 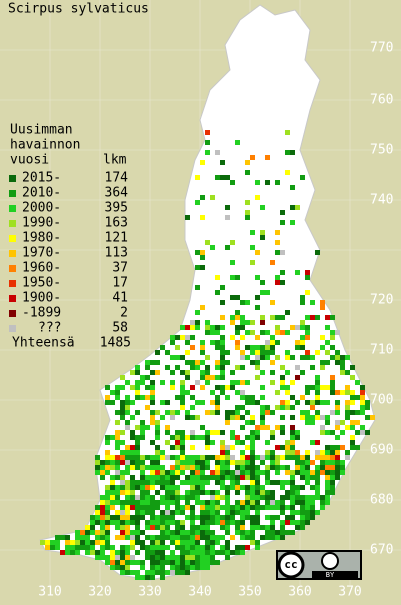 I want to click on north-label: 700, so click(x=381, y=400).